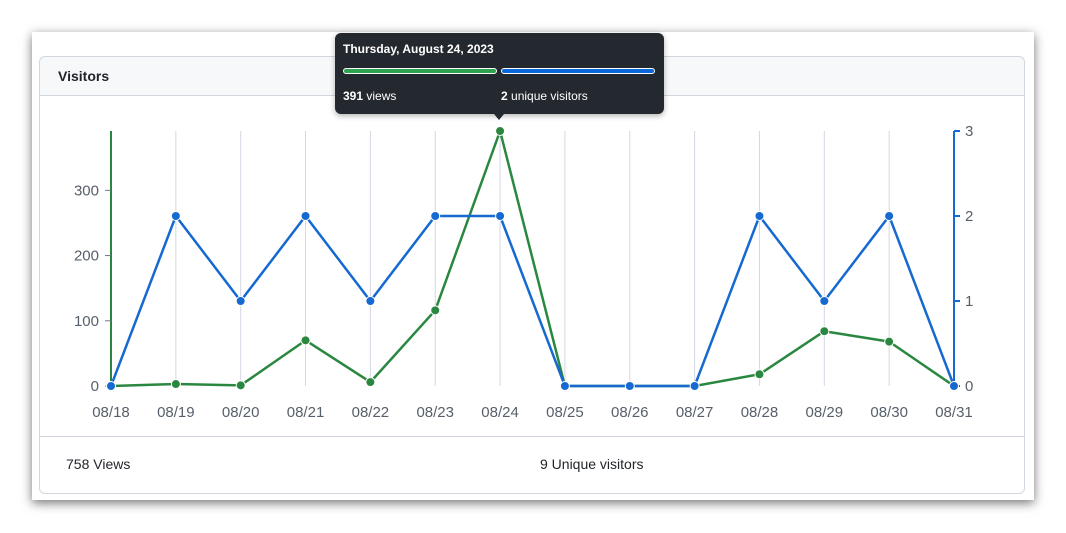  Describe the element at coordinates (630, 412) in the screenshot. I see `x-tick-label: 08/26` at that location.